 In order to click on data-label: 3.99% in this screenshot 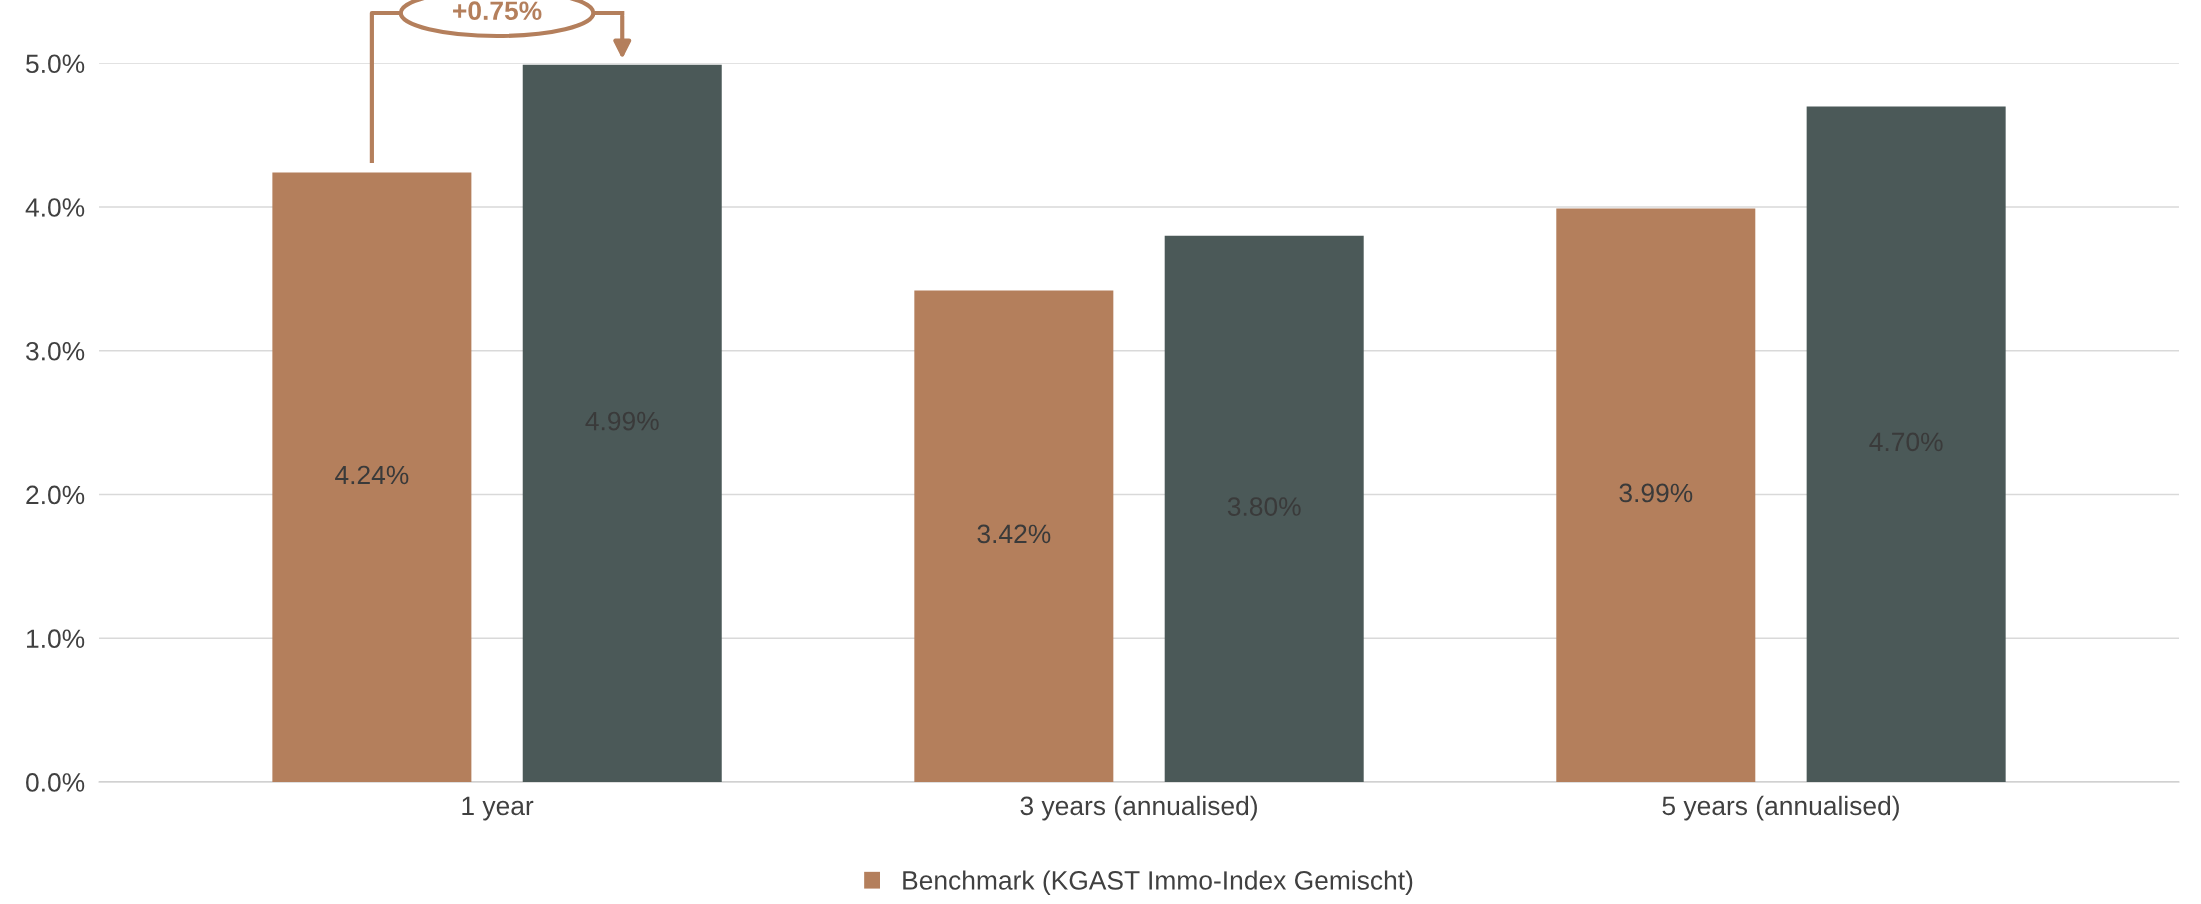, I will do `click(1656, 493)`.